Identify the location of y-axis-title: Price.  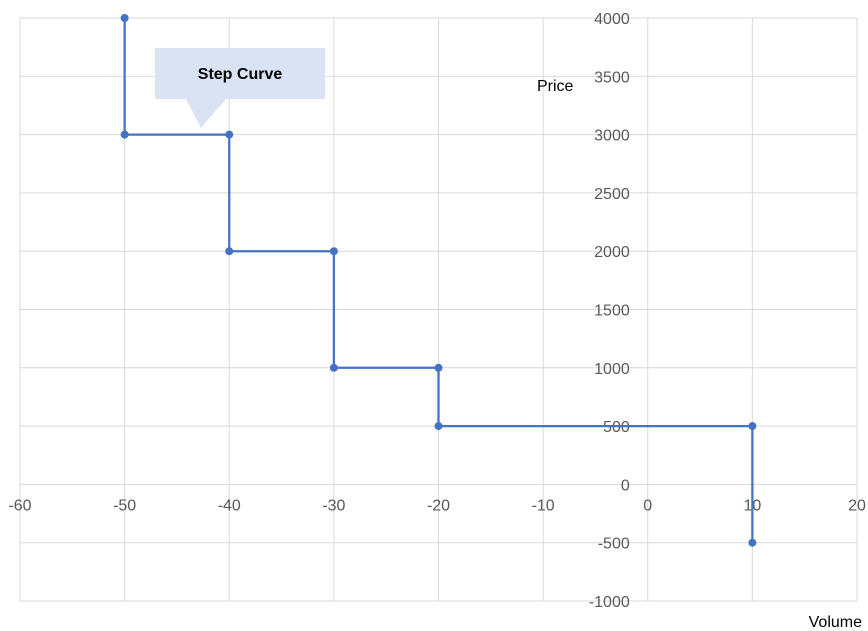
(555, 86).